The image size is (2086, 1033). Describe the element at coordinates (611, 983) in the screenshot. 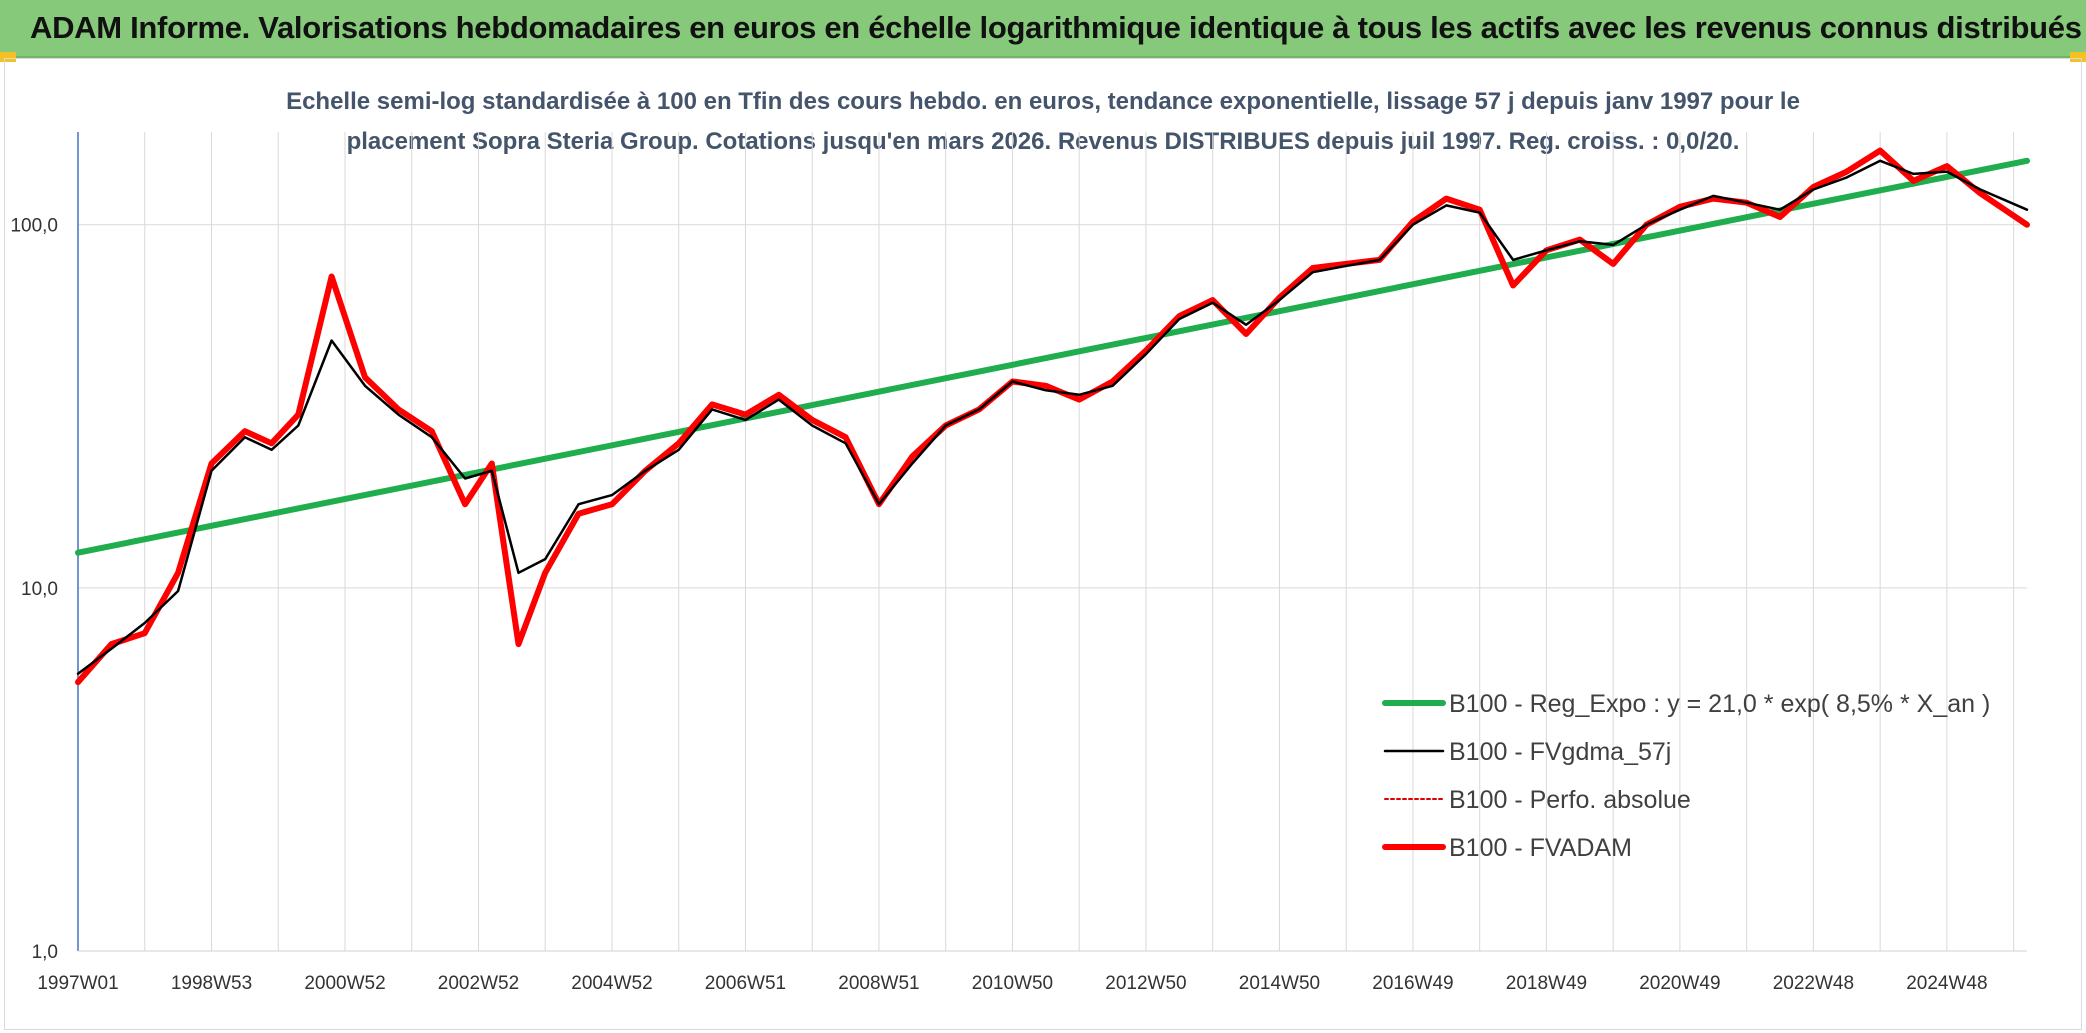

I see `x-tick-label: 2004W52` at that location.